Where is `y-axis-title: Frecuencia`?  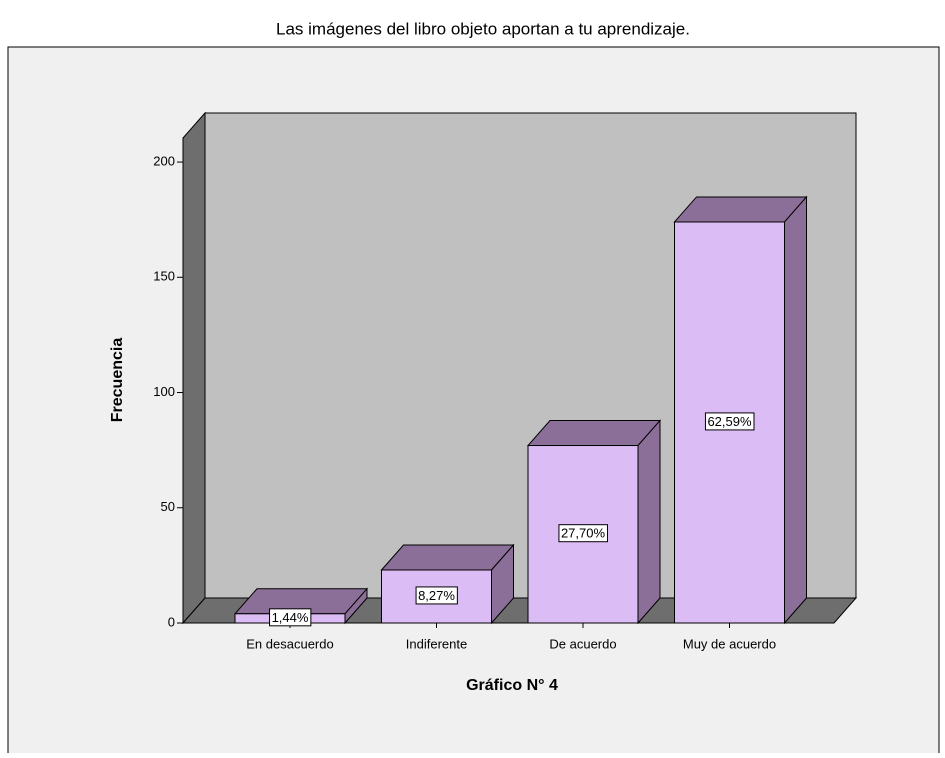 y-axis-title: Frecuencia is located at coordinates (117, 380).